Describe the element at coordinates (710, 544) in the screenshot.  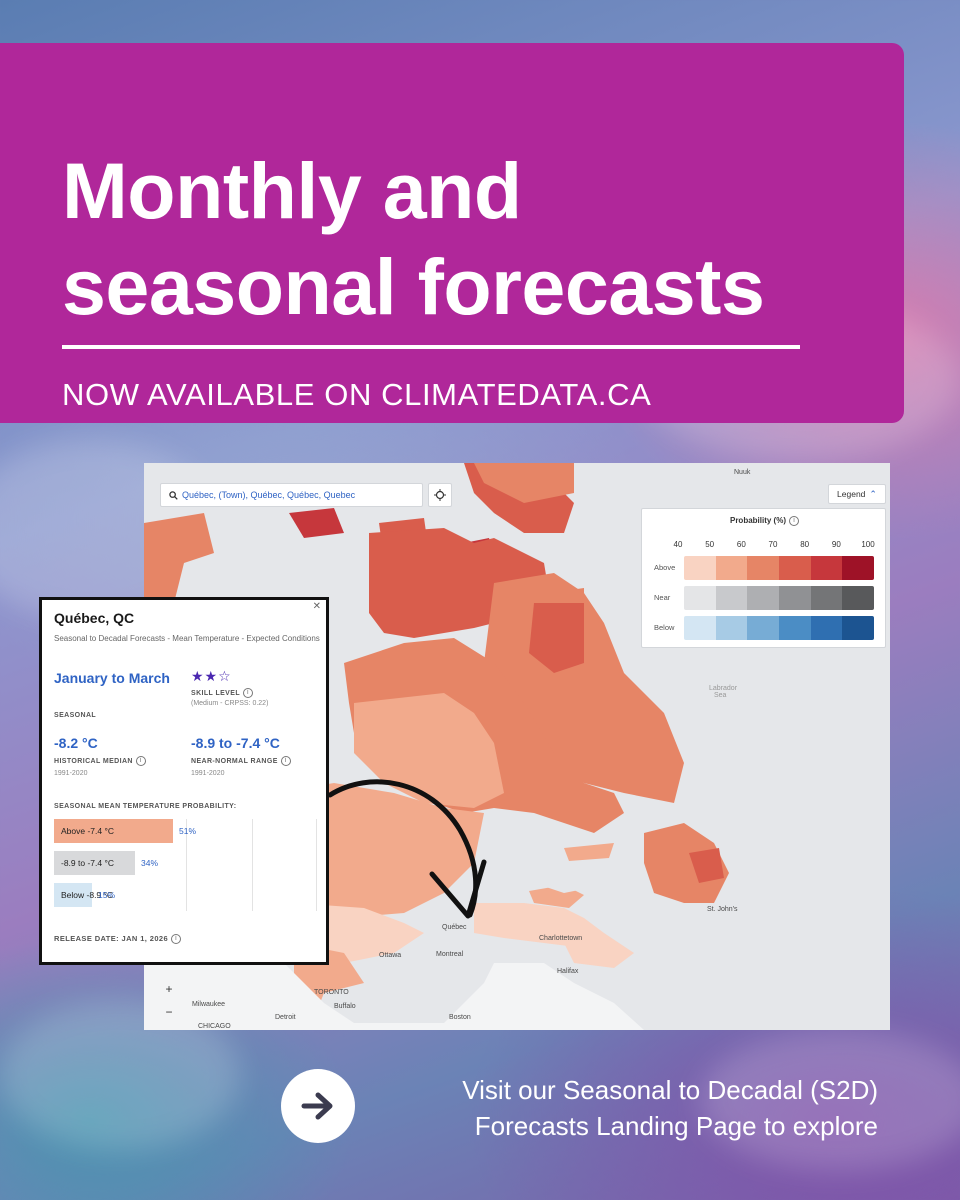
I see `legend-tick-label: 50` at that location.